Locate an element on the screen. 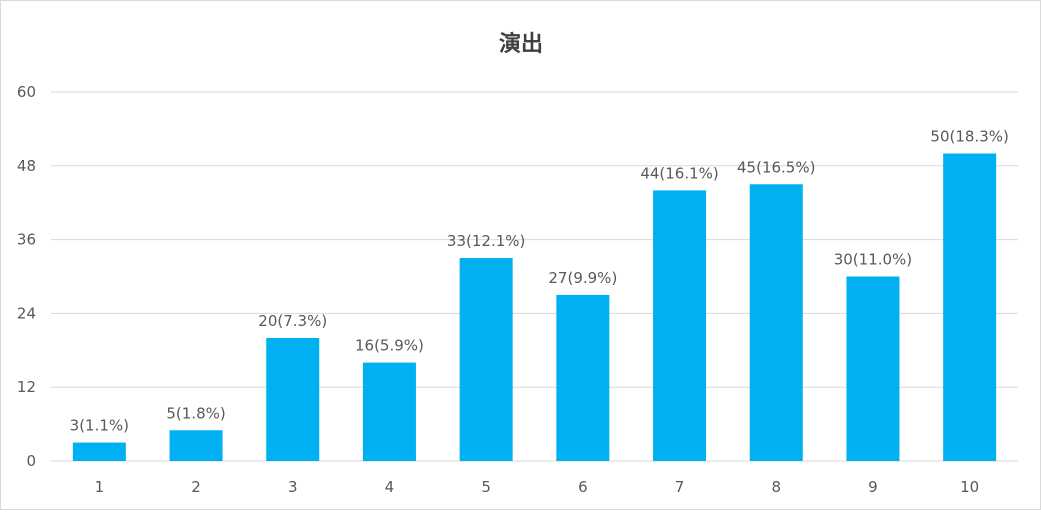 The height and width of the screenshot is (513, 1041). data-label: 44(16.1%) is located at coordinates (679, 173).